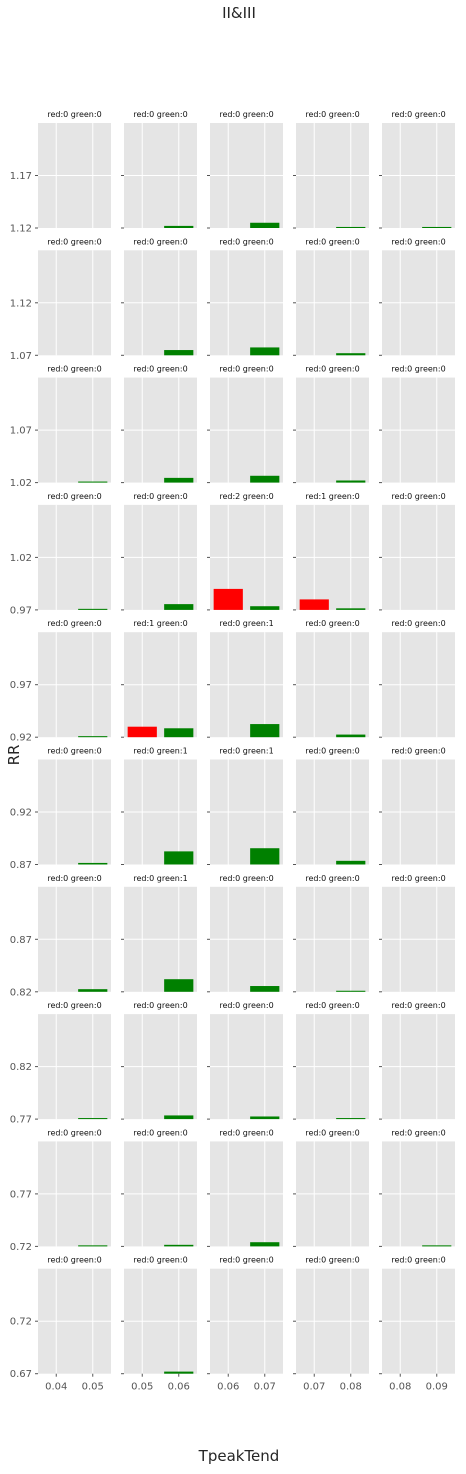 The width and height of the screenshot is (466, 1474). What do you see at coordinates (159, 169) in the screenshot?
I see `panel-r0-c1: red:0 green:0` at bounding box center [159, 169].